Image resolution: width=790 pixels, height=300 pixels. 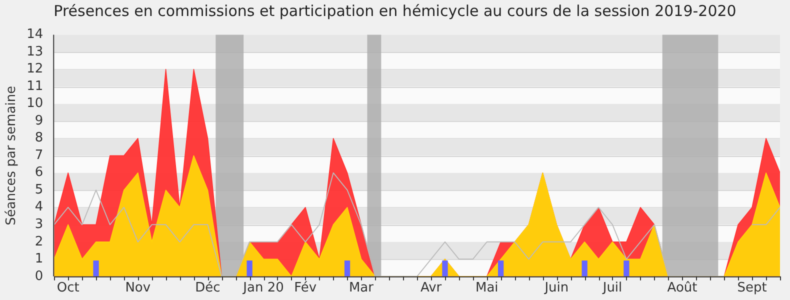 I want to click on x-tick-label: Fév, so click(x=305, y=288).